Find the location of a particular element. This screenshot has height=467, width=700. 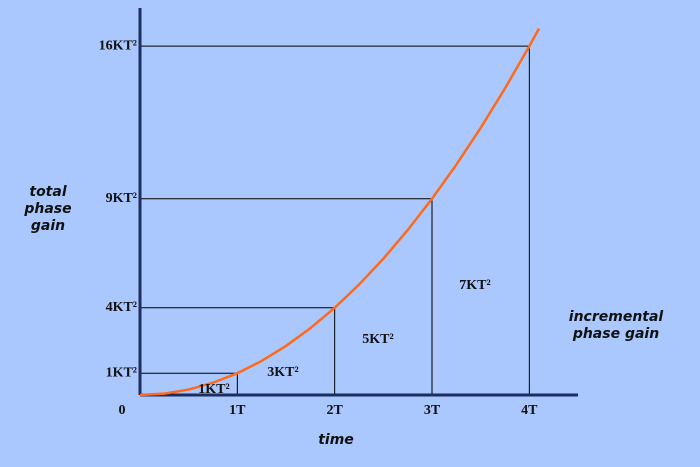

x-tick-label: 0 is located at coordinates (122, 410).